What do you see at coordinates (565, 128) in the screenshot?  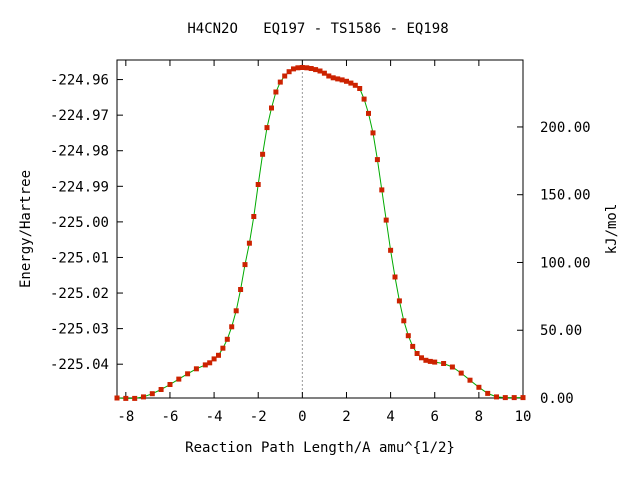 I see `y2-tick-label: 200.00` at bounding box center [565, 128].